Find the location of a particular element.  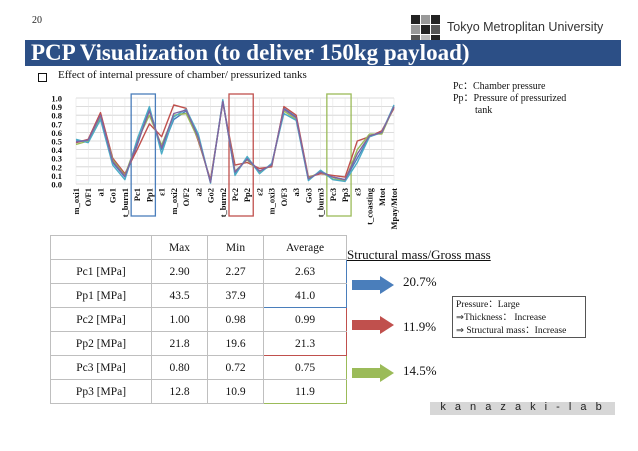

green-arrow-icon is located at coordinates (373, 373).